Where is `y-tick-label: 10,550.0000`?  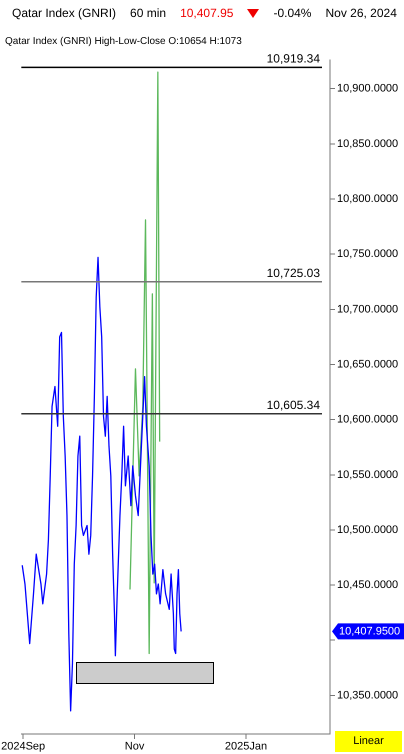 y-tick-label: 10,550.0000 is located at coordinates (367, 474).